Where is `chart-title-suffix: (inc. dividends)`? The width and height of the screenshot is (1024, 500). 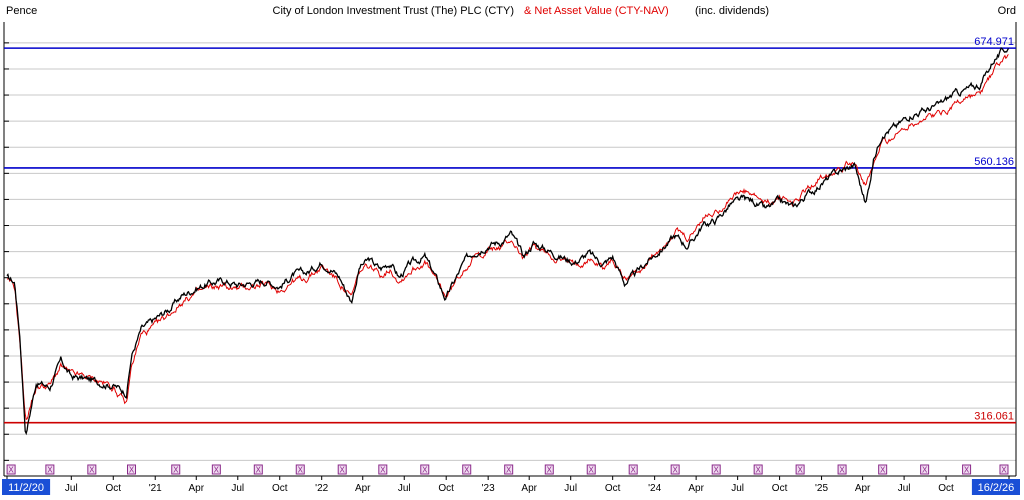
chart-title-suffix: (inc. dividends) is located at coordinates (732, 11).